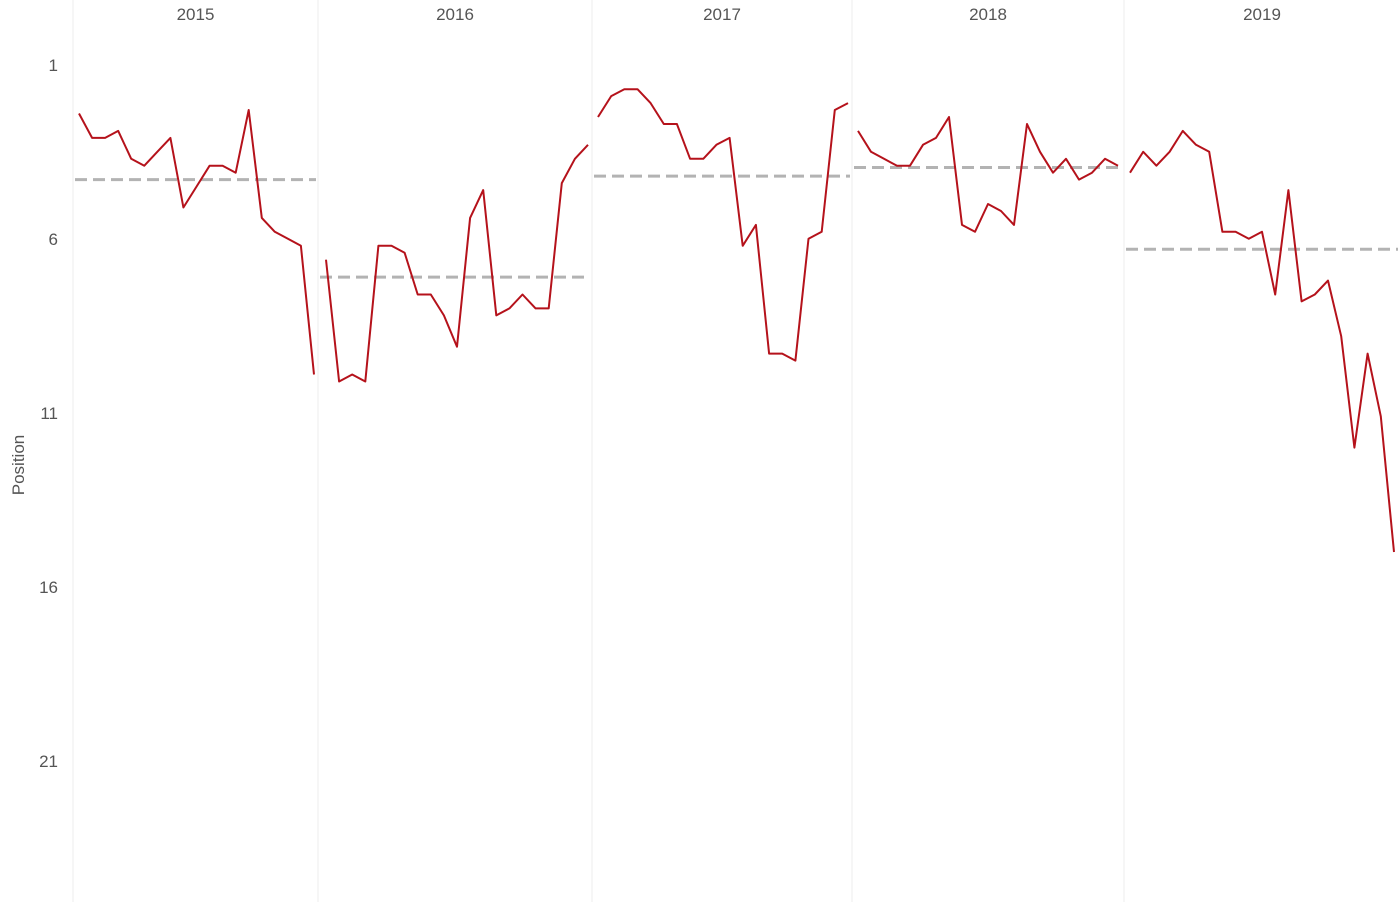 This screenshot has height=902, width=1400. I want to click on year-label: 2016, so click(455, 14).